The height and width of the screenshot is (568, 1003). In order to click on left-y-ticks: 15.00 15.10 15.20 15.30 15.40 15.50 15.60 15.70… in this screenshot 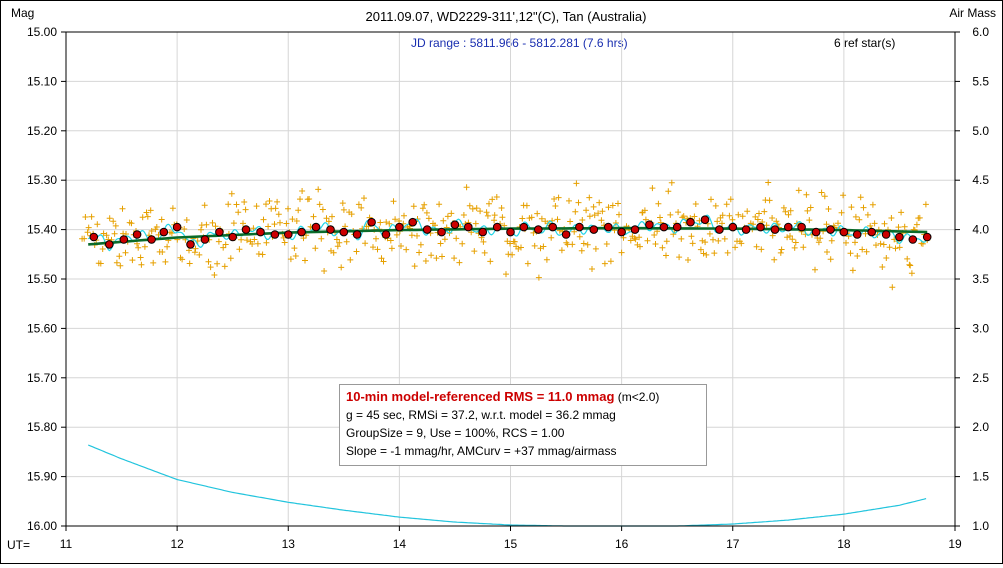, I will do `click(46, 279)`.